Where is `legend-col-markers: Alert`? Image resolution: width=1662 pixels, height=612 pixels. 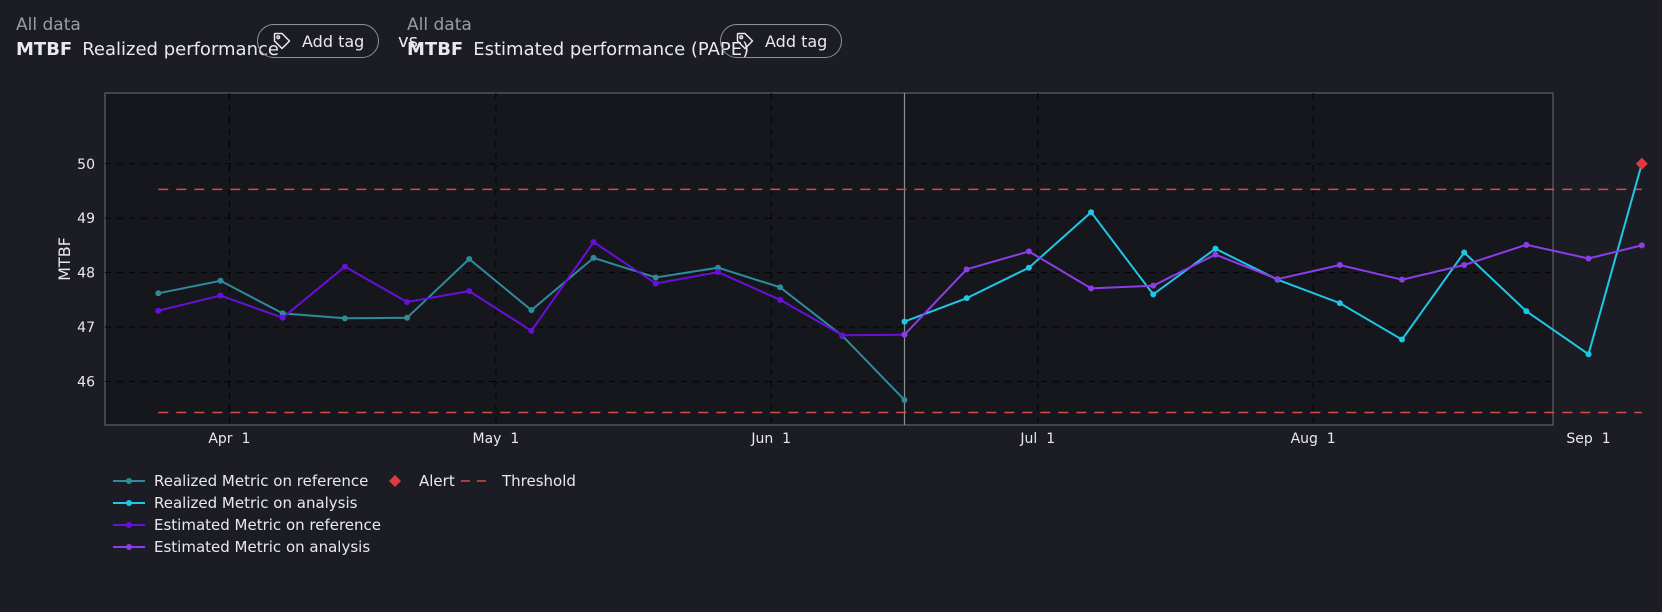
legend-col-markers: Alert is located at coordinates (420, 481).